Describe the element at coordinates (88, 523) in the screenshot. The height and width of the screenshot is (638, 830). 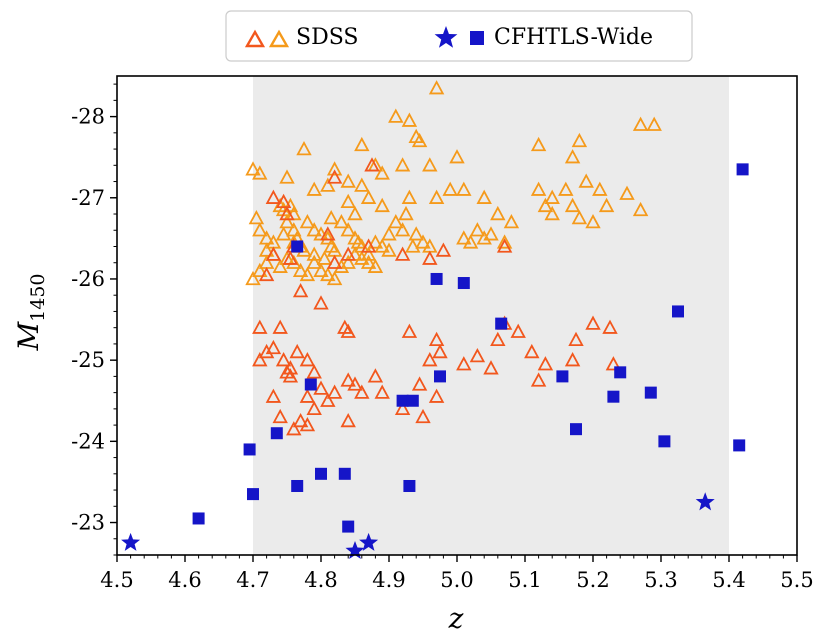
I see `y-tick-label: -23` at that location.